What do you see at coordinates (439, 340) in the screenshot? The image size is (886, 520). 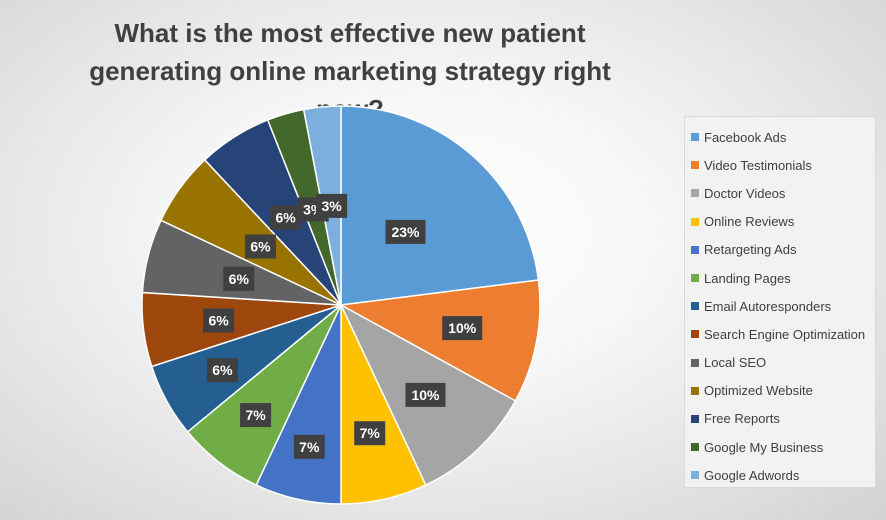 I see `pie-slice-video-testimonials` at bounding box center [439, 340].